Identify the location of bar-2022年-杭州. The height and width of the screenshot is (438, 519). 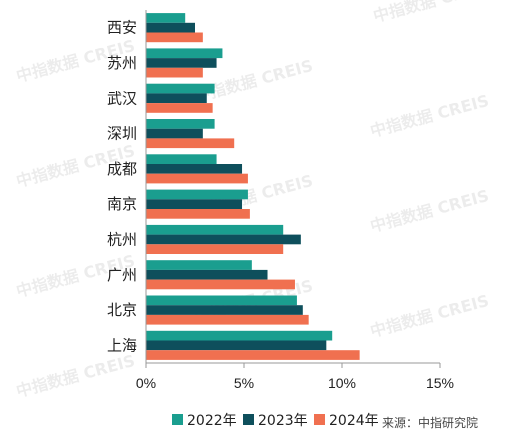
(215, 229).